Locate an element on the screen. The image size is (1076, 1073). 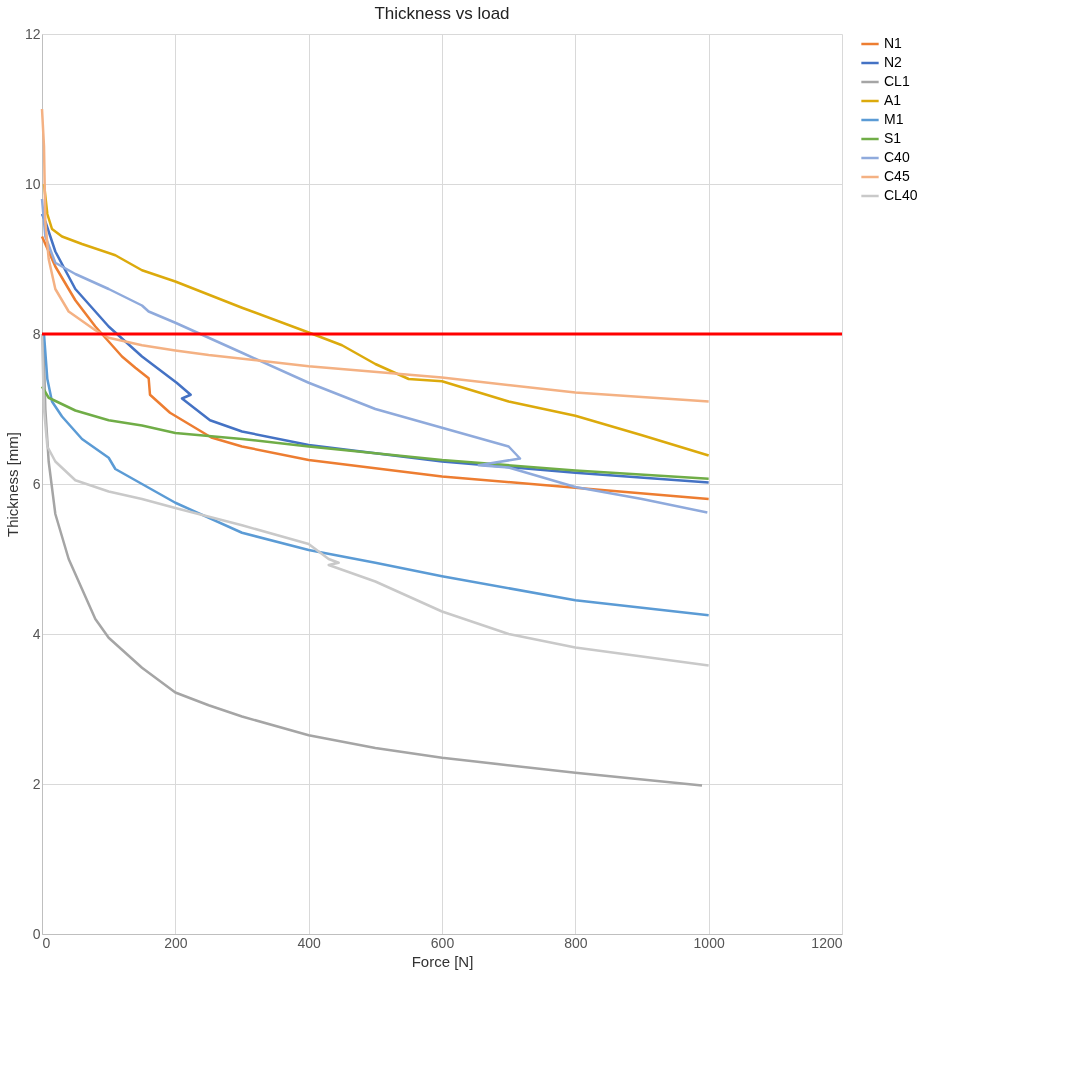
y-tick-label: 6 is located at coordinates (36, 483).